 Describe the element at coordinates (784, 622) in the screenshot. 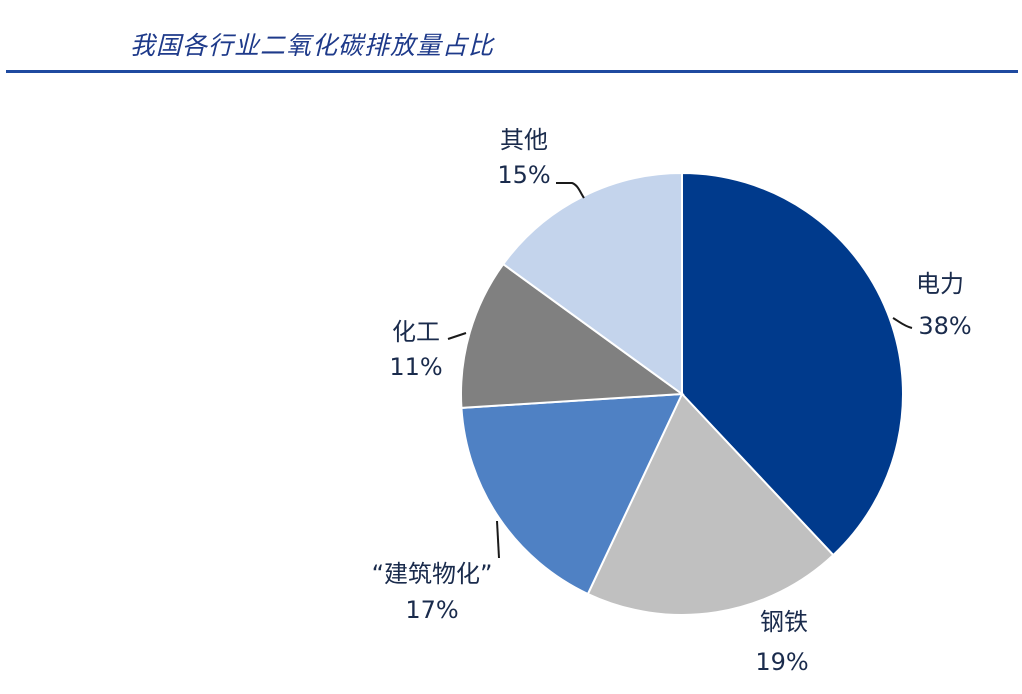

I see `slice-name-label: 钢铁` at that location.